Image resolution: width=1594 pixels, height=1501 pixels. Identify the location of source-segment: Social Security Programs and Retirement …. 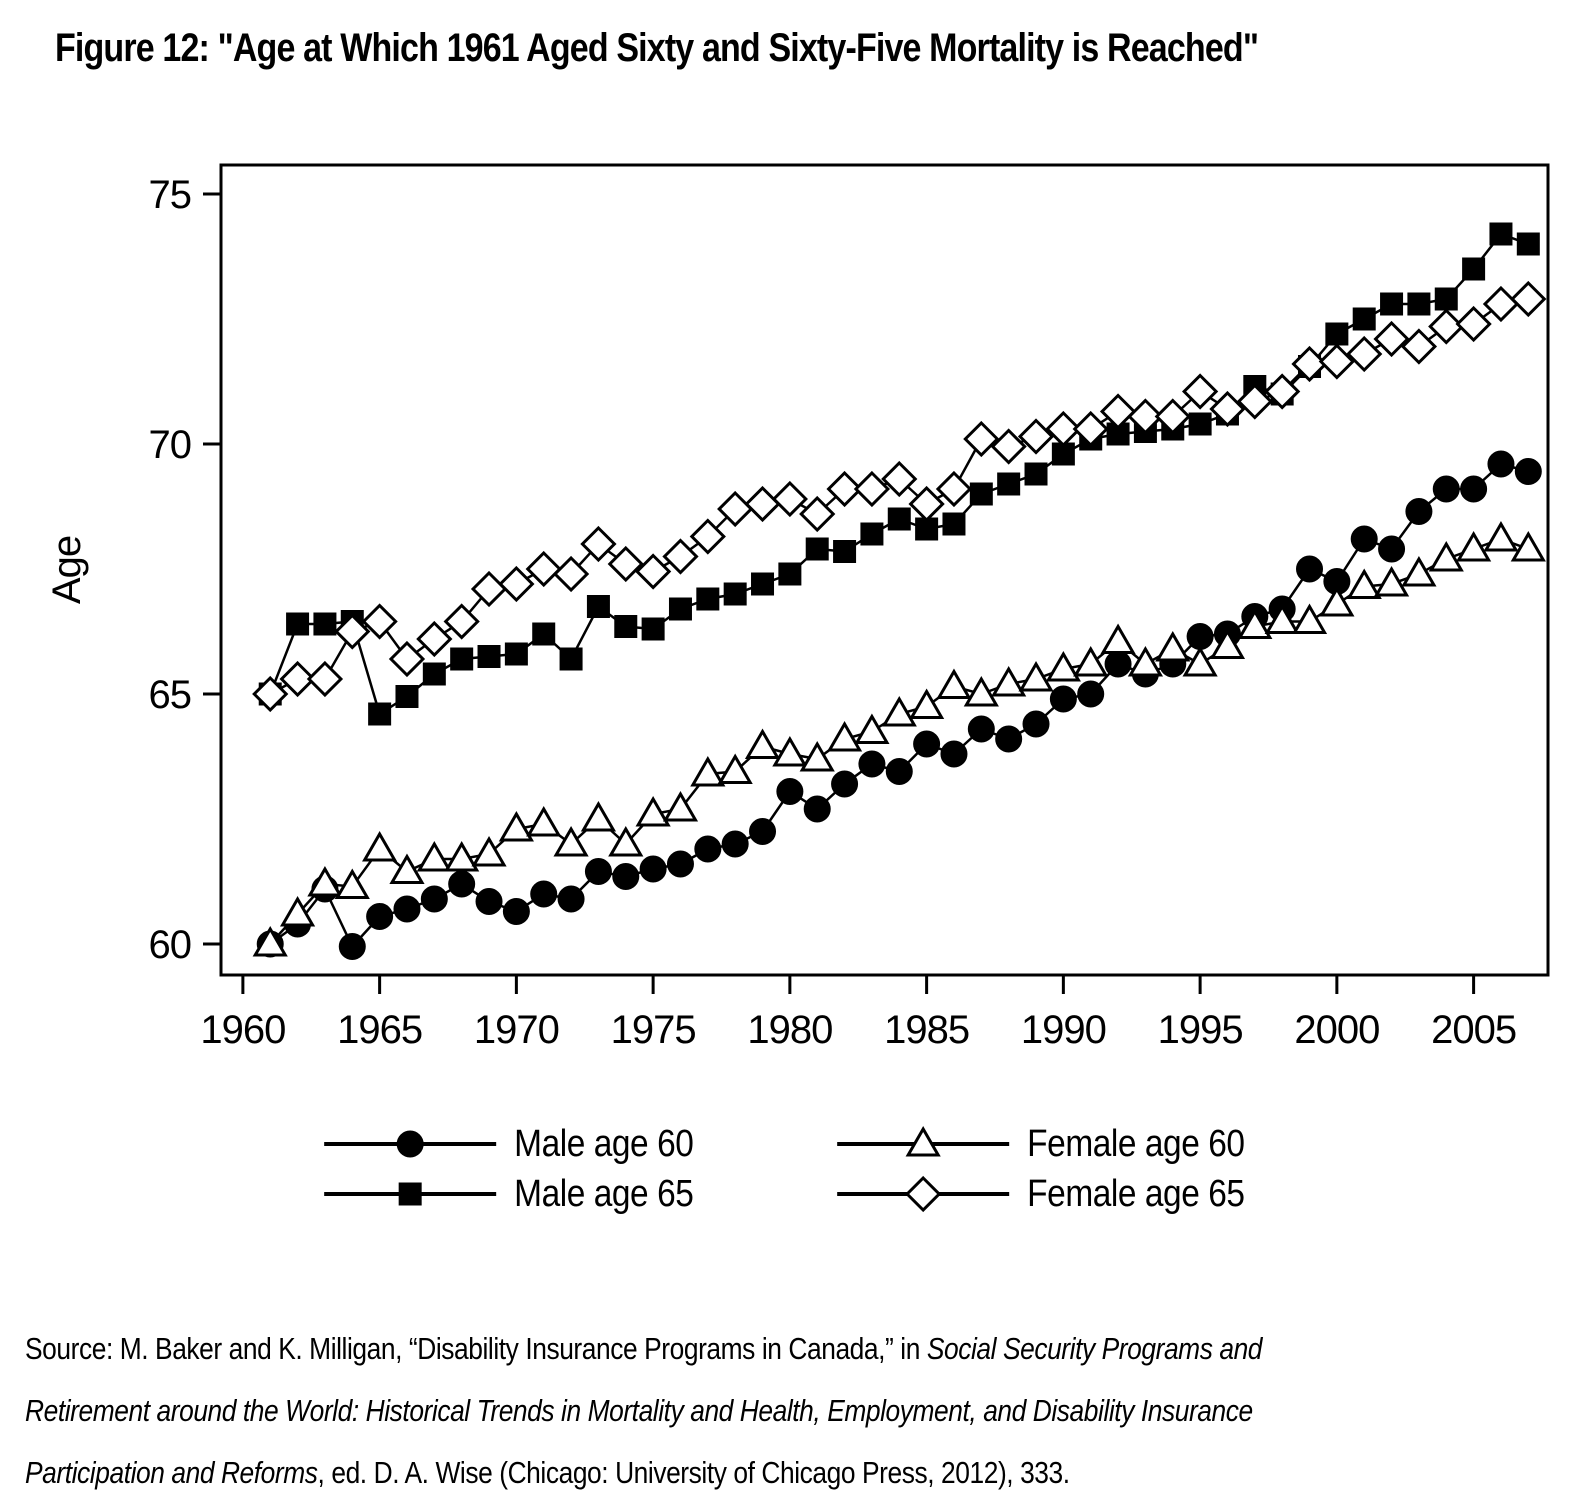
(644, 1410).